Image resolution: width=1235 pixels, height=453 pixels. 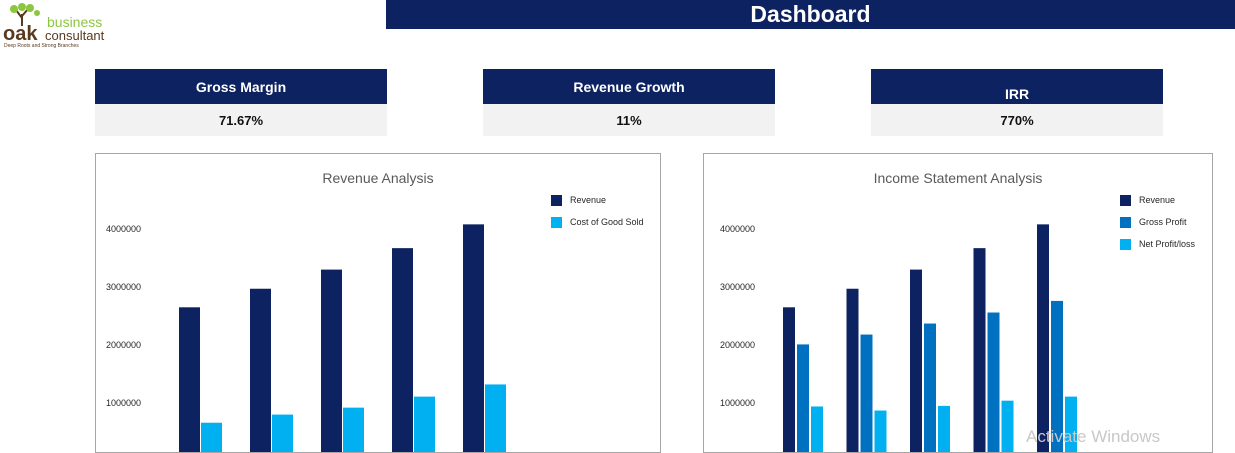 What do you see at coordinates (958, 178) in the screenshot?
I see `chart-title: Income Statement Analysis` at bounding box center [958, 178].